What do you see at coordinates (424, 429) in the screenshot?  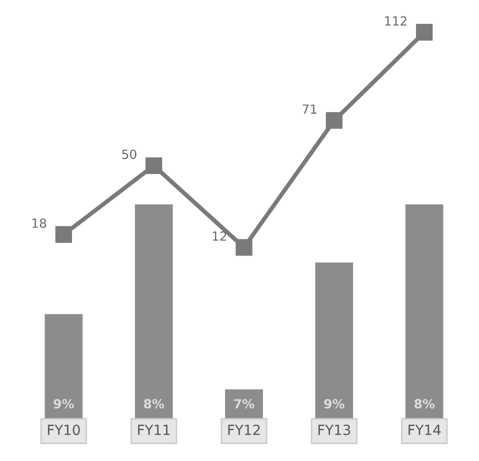 I see `x-tick-label: FY14` at bounding box center [424, 429].